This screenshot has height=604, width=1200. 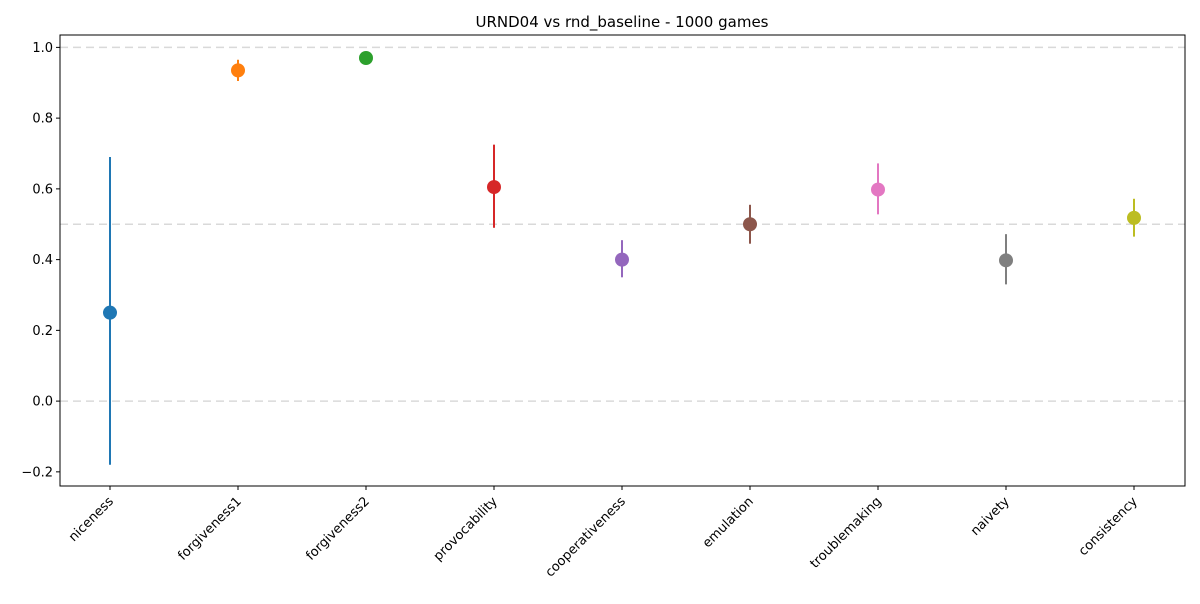 What do you see at coordinates (42, 402) in the screenshot?
I see `y-tick-label: 0.0` at bounding box center [42, 402].